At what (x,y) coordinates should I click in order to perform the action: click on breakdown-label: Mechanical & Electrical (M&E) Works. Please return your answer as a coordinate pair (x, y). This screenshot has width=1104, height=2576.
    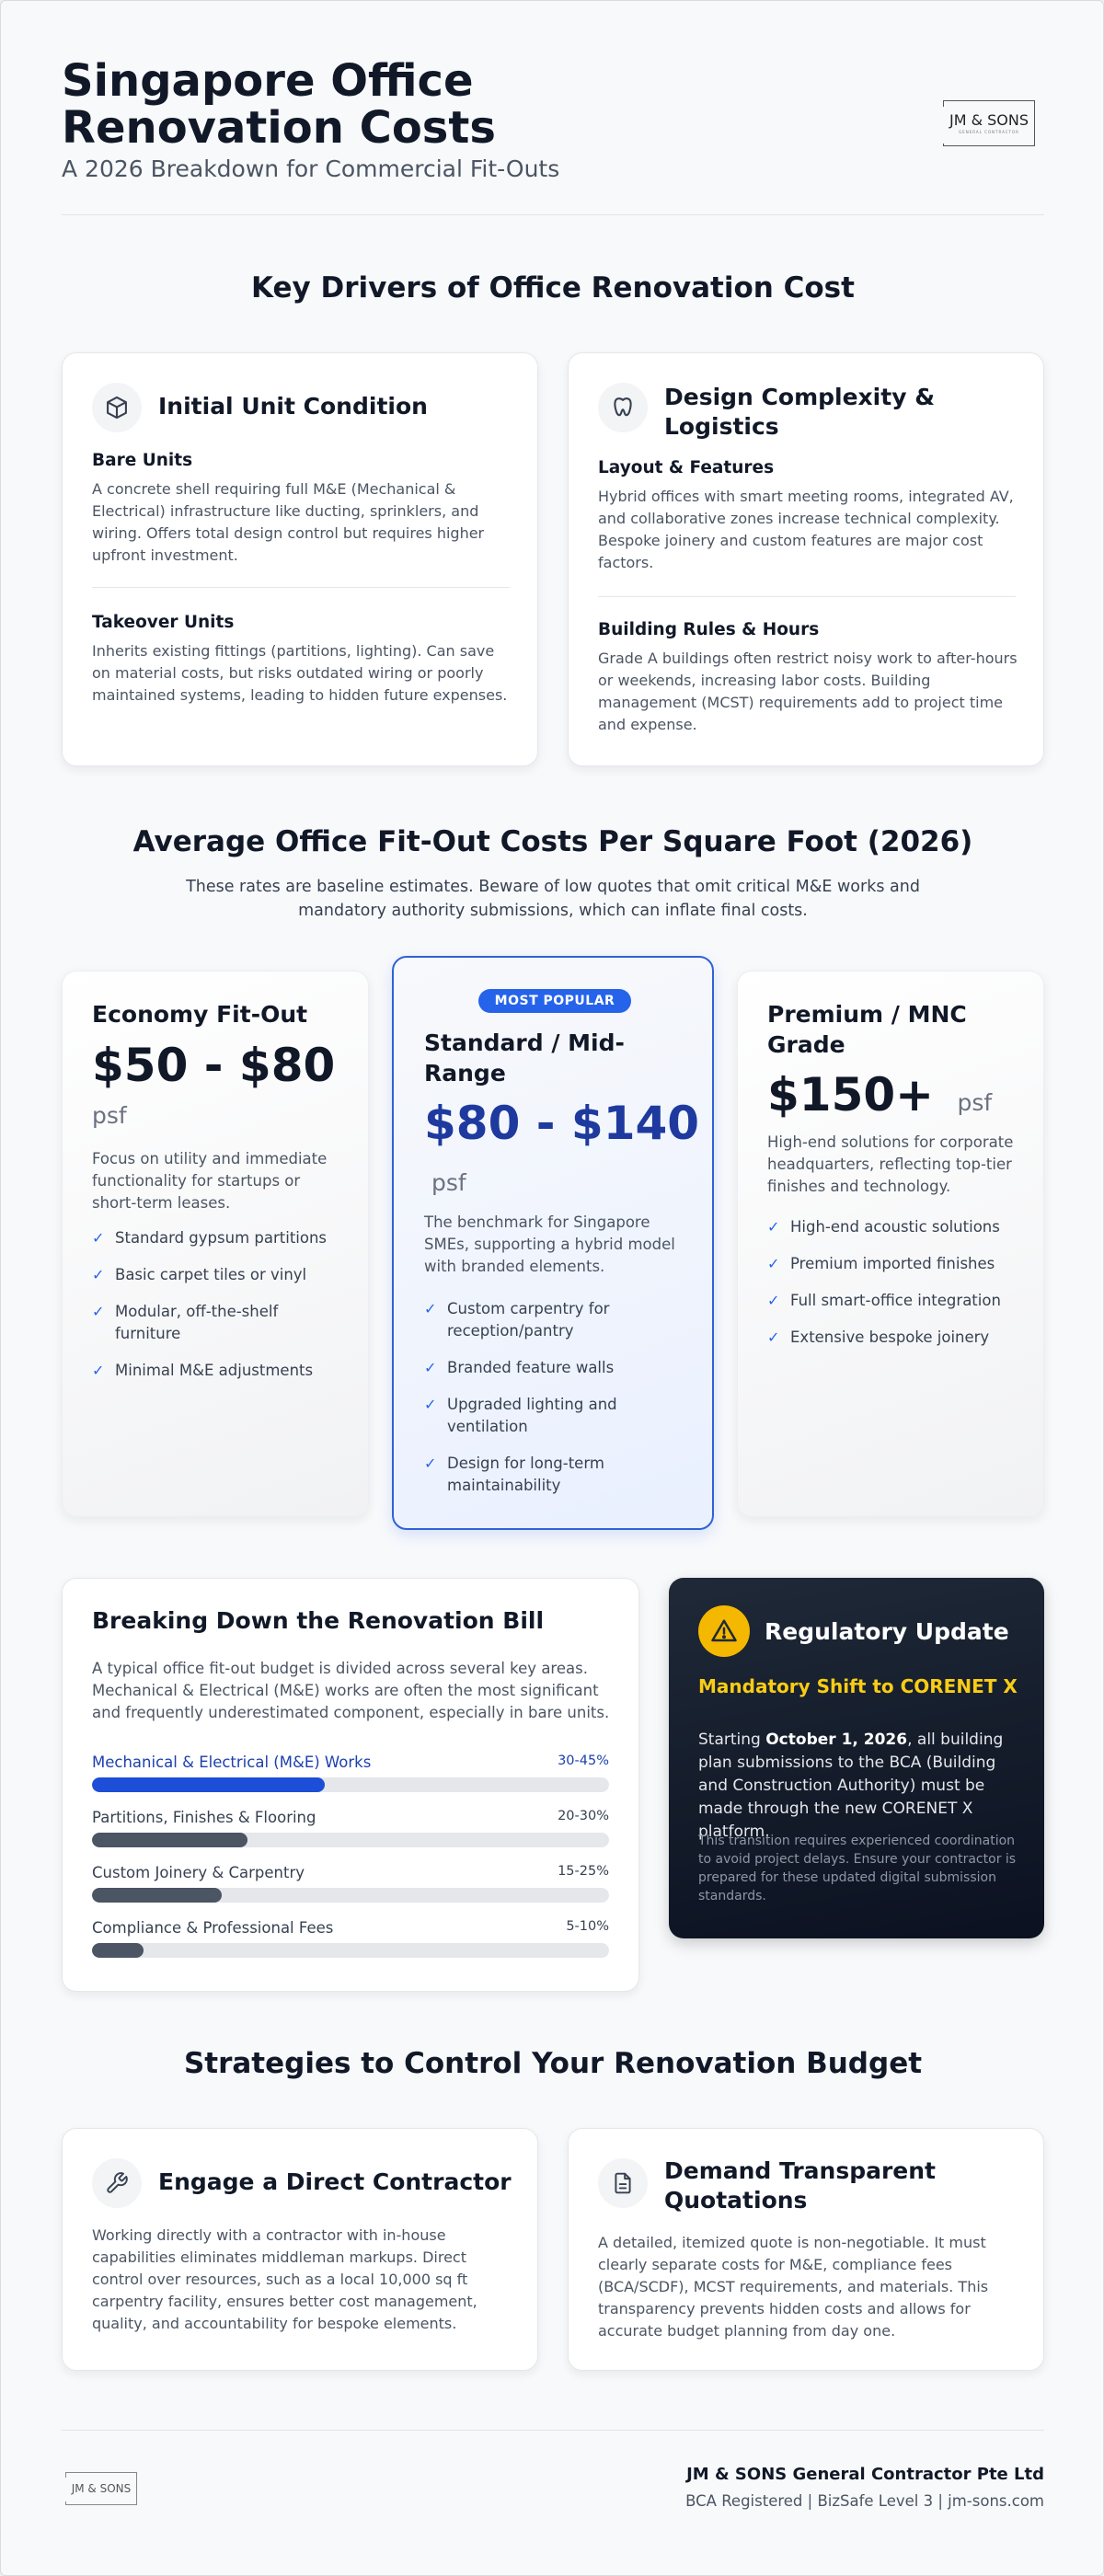
    Looking at the image, I should click on (232, 1762).